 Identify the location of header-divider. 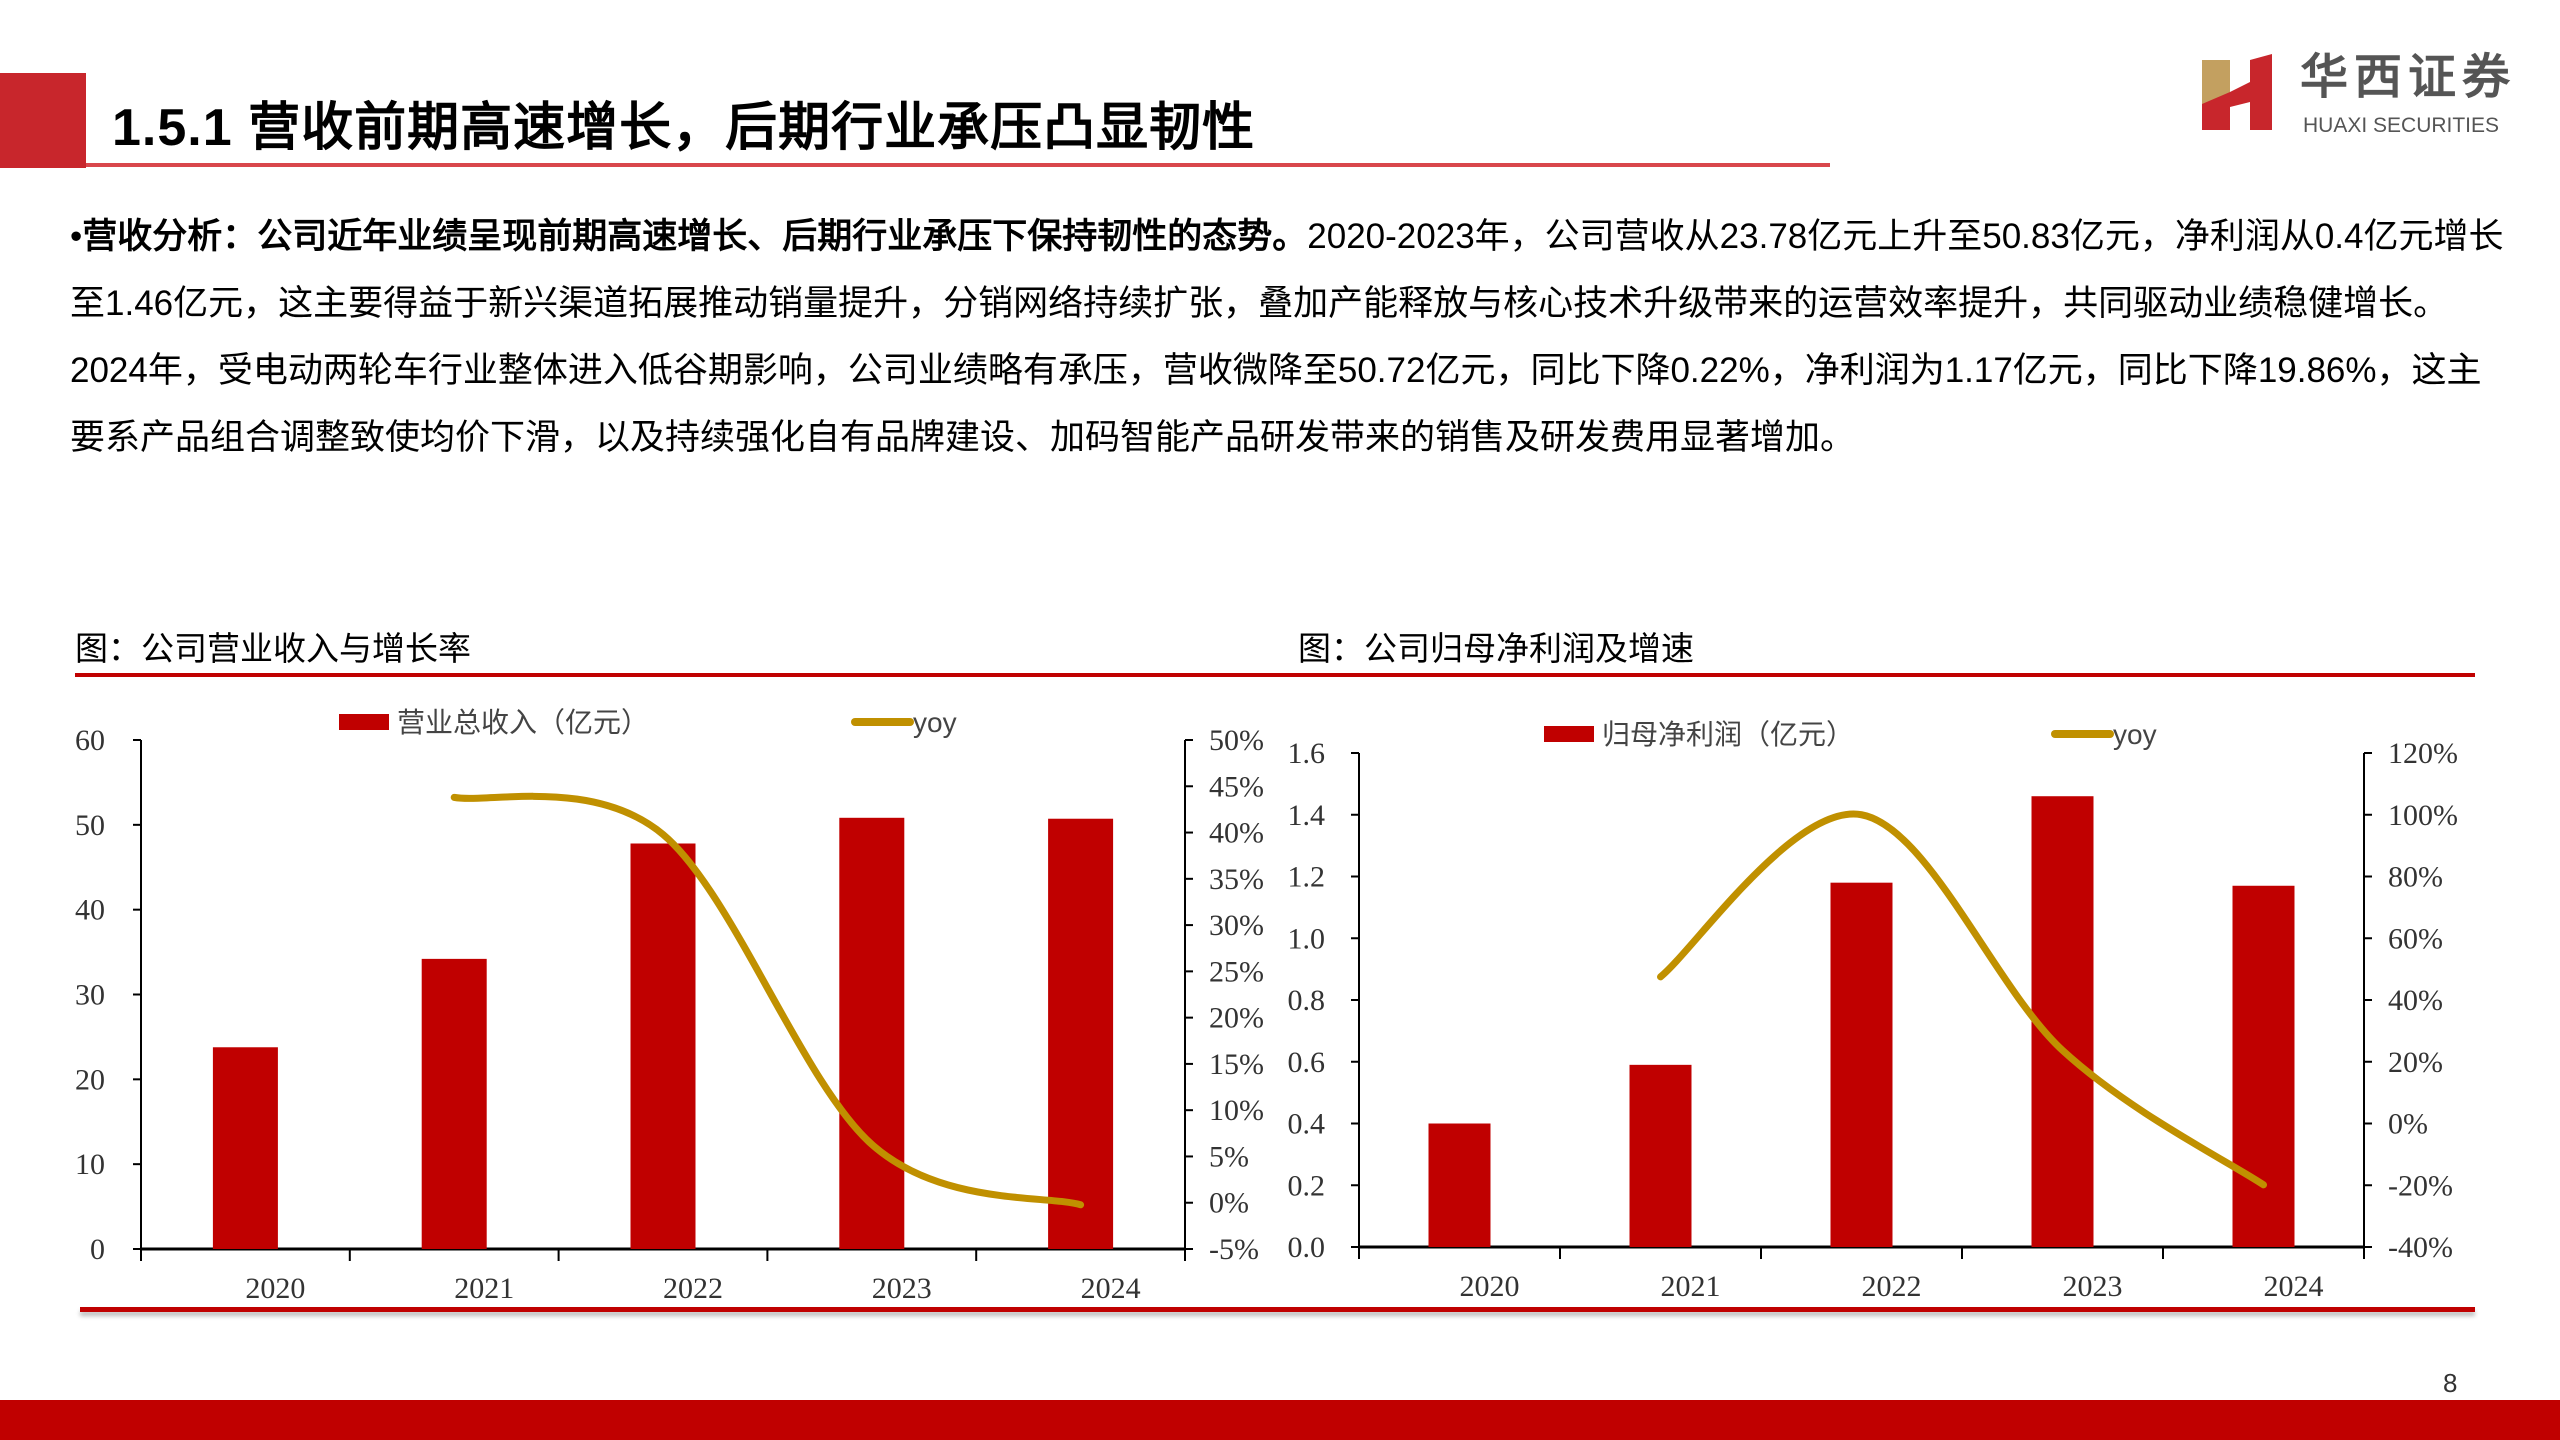
(958, 165).